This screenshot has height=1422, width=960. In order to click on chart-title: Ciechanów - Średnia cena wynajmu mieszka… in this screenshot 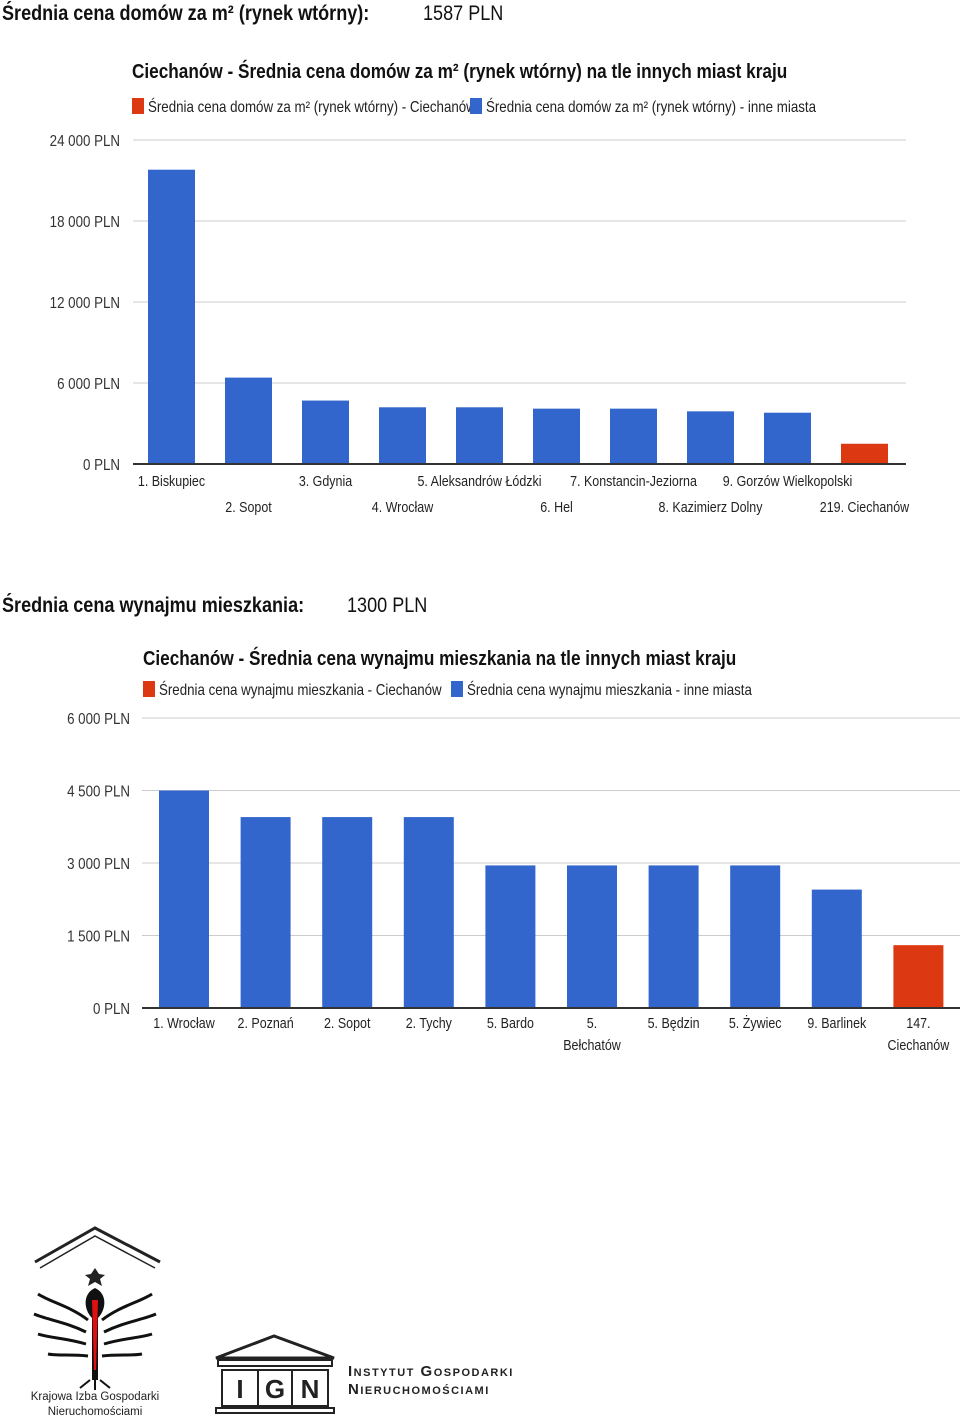, I will do `click(439, 658)`.